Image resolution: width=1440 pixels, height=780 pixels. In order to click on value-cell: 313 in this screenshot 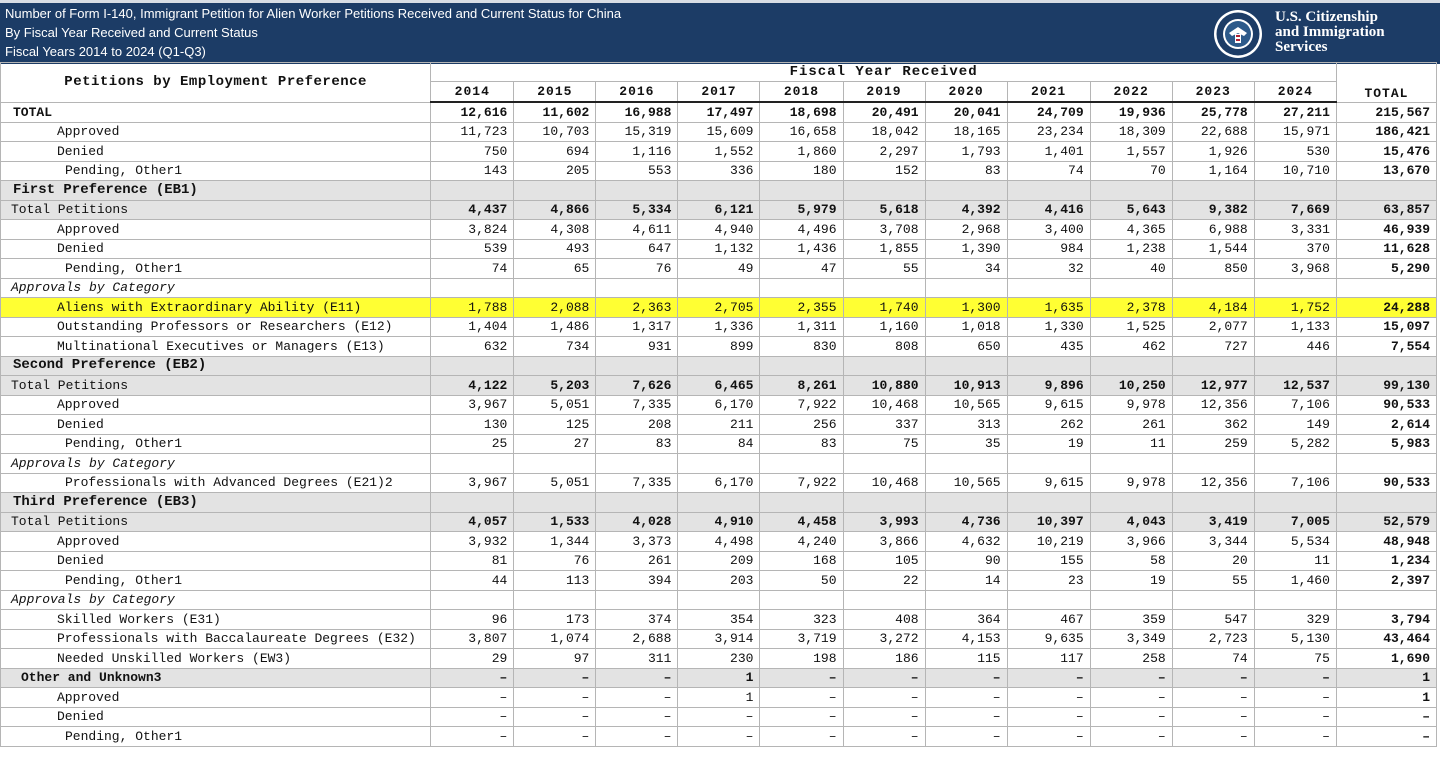, I will do `click(966, 424)`.